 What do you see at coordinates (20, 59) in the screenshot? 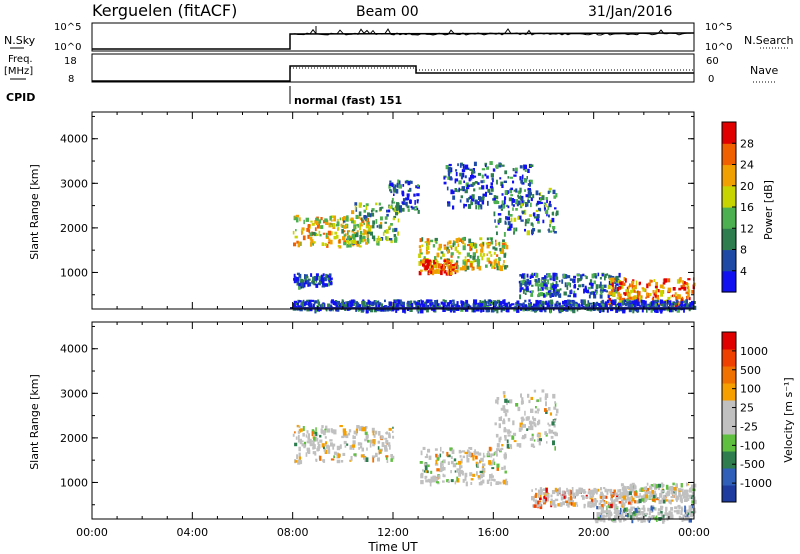
I see `freq-label: Freq.` at bounding box center [20, 59].